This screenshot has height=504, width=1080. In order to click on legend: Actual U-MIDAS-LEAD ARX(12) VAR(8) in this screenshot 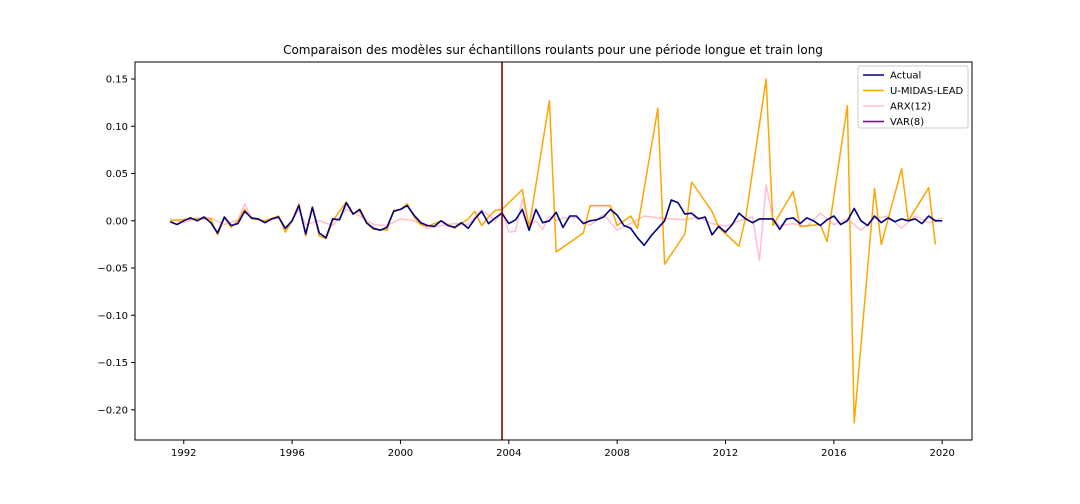, I will do `click(913, 97)`.